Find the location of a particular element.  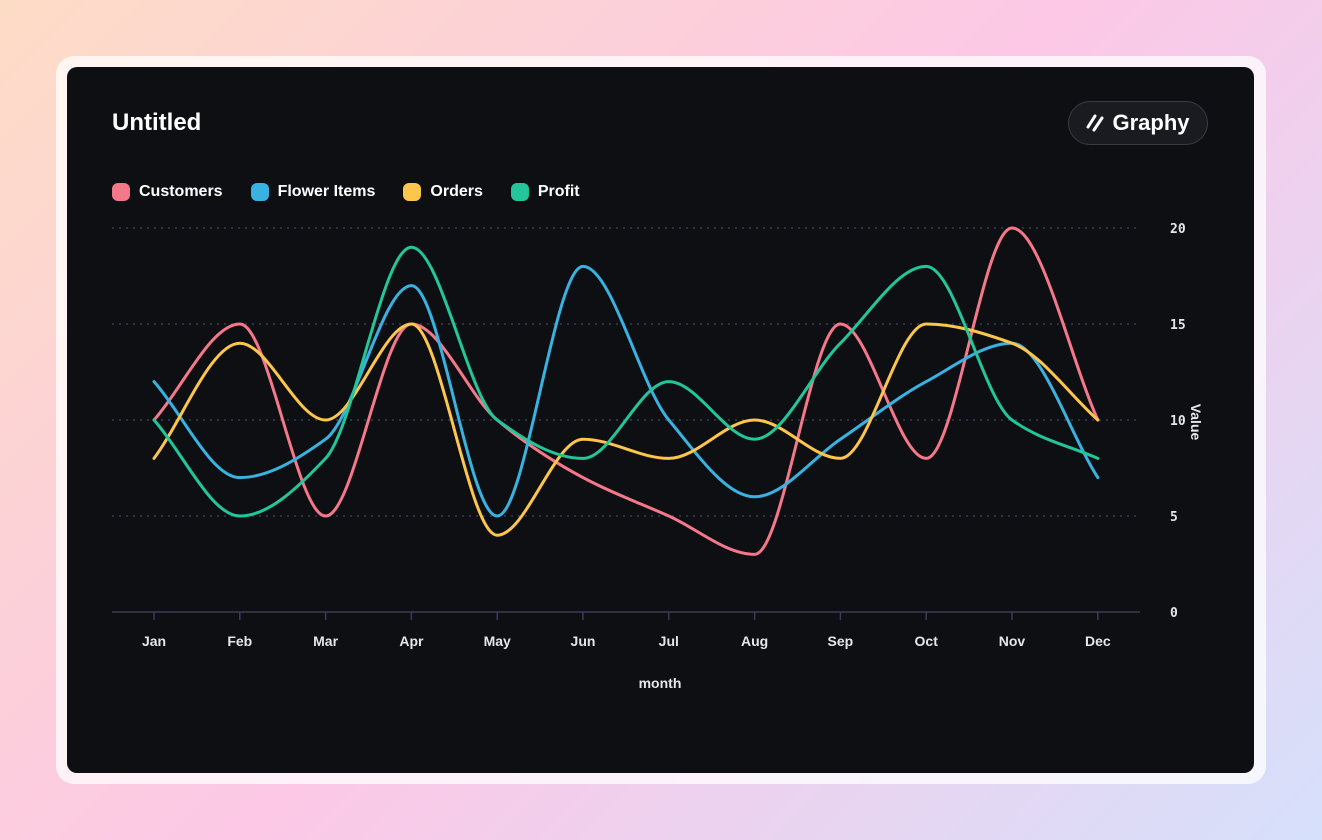

legend-label: Flower Items is located at coordinates (326, 191).